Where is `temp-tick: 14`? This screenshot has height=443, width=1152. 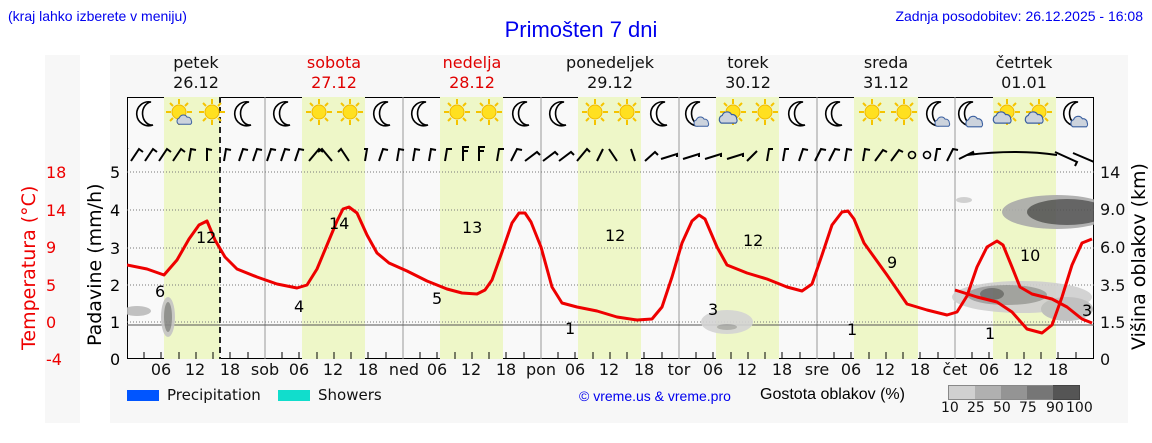 temp-tick: 14 is located at coordinates (56, 210).